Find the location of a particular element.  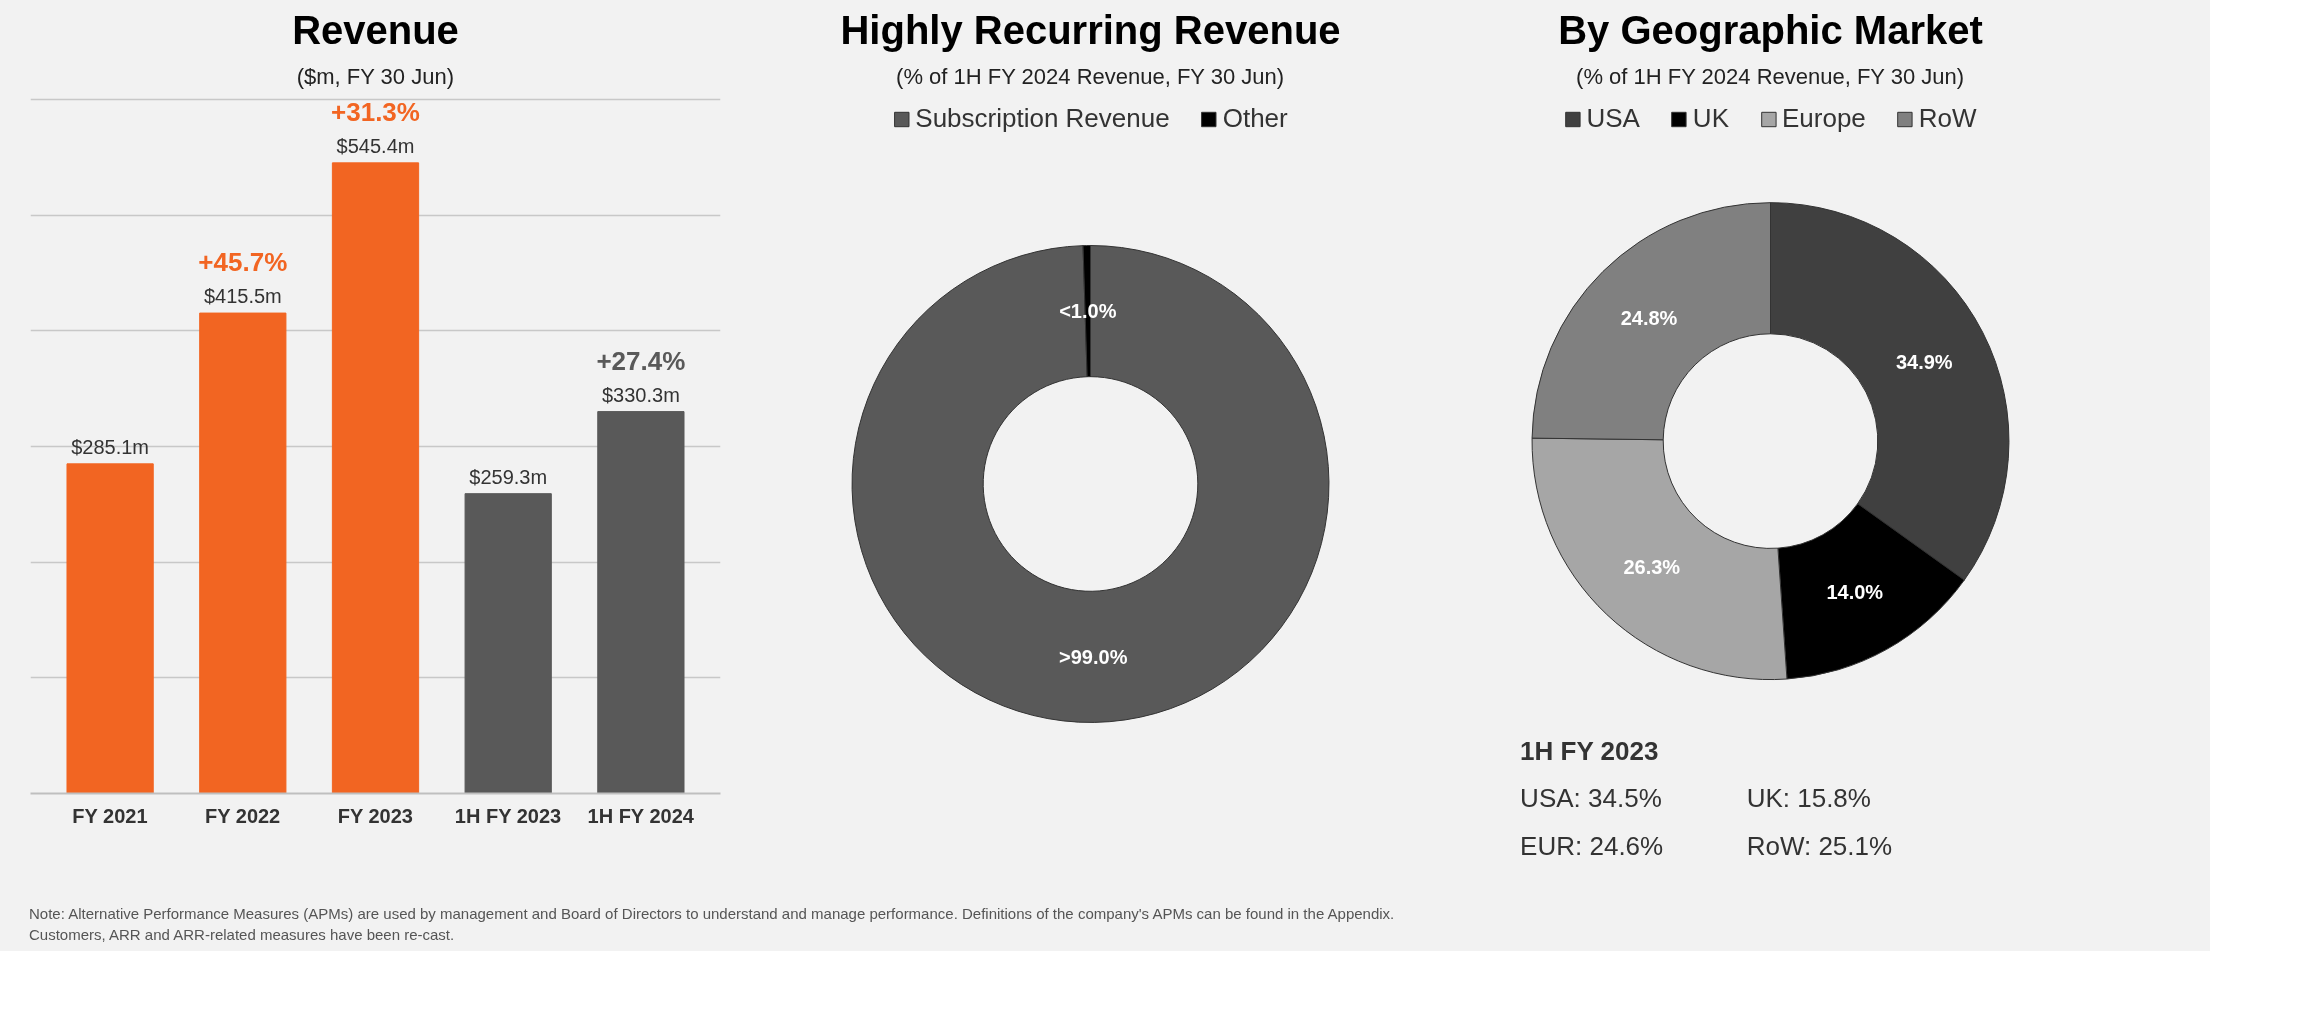

chart-subtitle: ($m, FY 30 Jun) is located at coordinates (375, 76).